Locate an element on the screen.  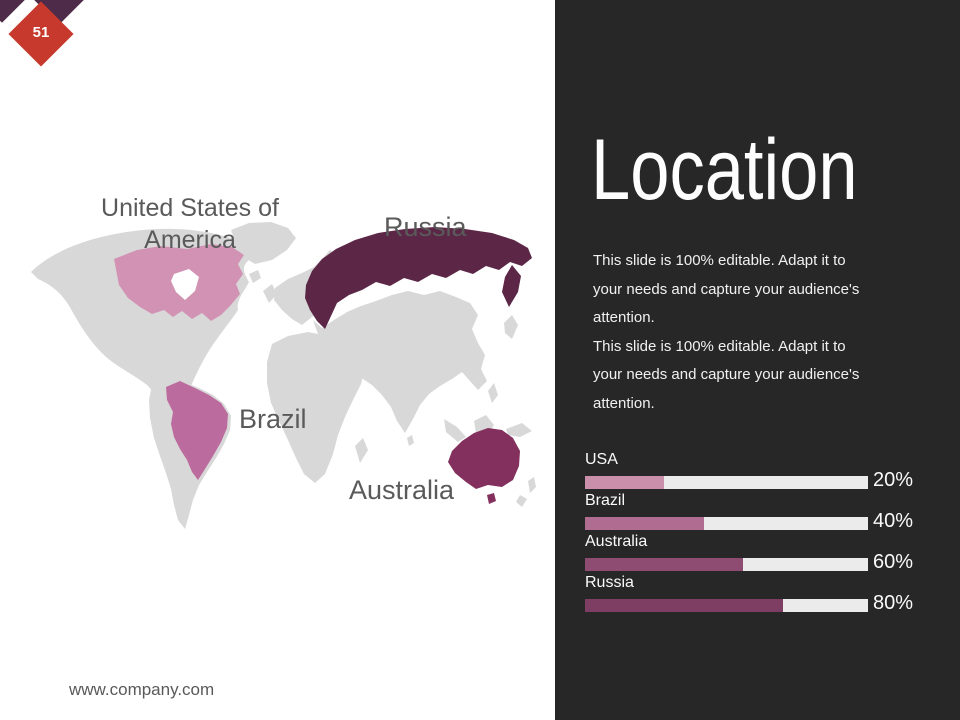
britain is located at coordinates (270, 293).